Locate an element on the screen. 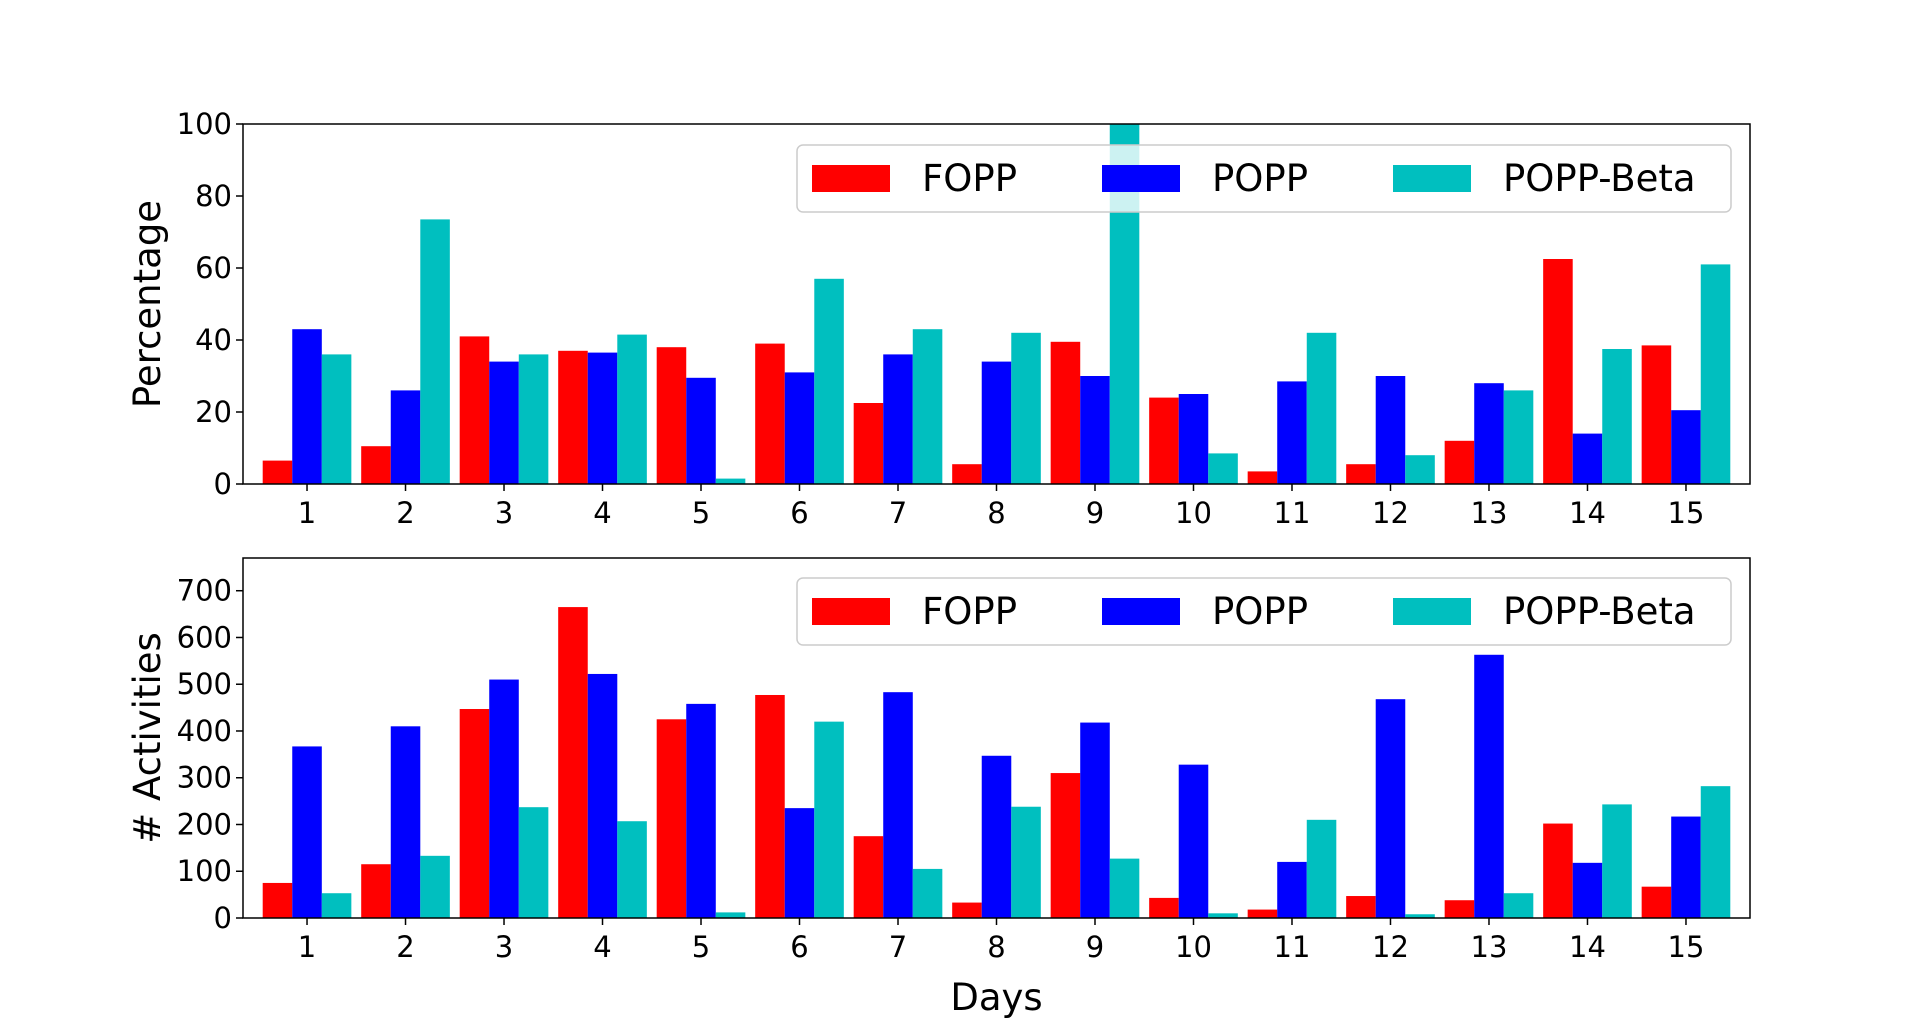 This screenshot has height=1023, width=1920. y-tick-label: 700 is located at coordinates (204, 591).